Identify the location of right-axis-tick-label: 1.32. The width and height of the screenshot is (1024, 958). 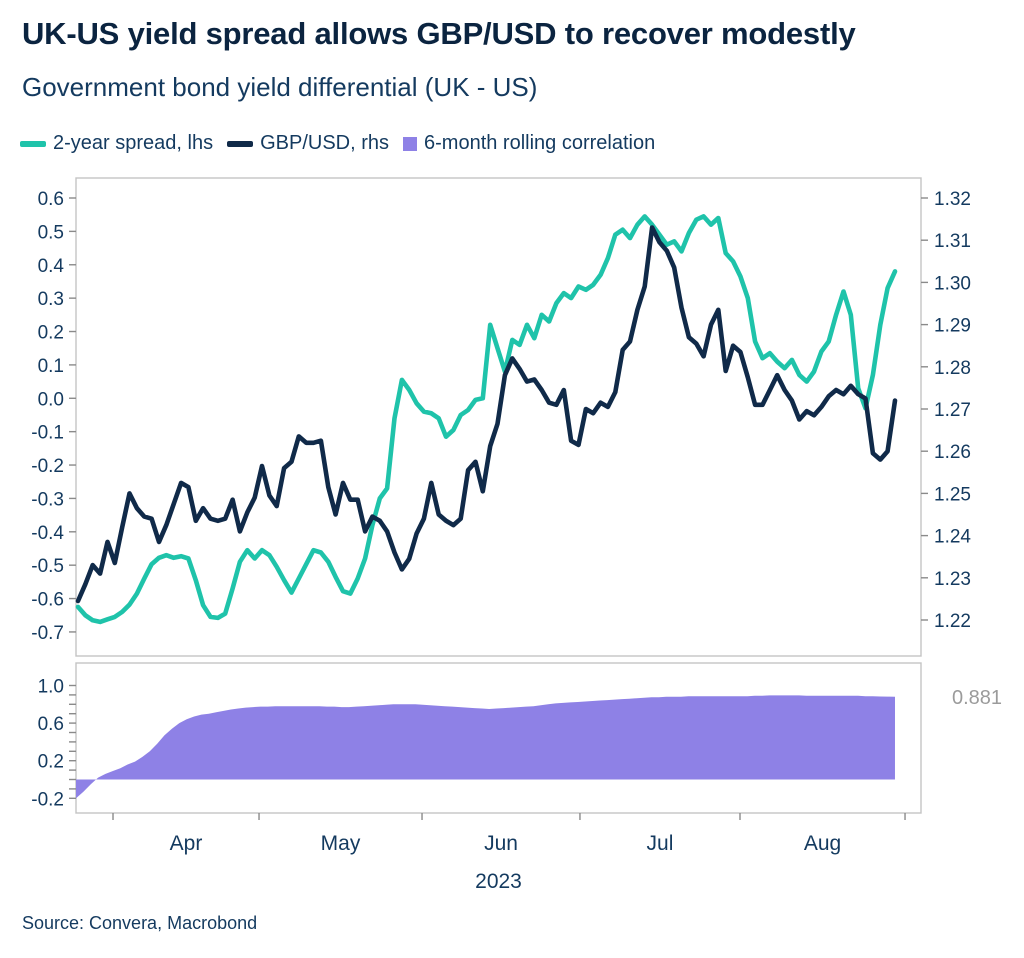
(952, 199).